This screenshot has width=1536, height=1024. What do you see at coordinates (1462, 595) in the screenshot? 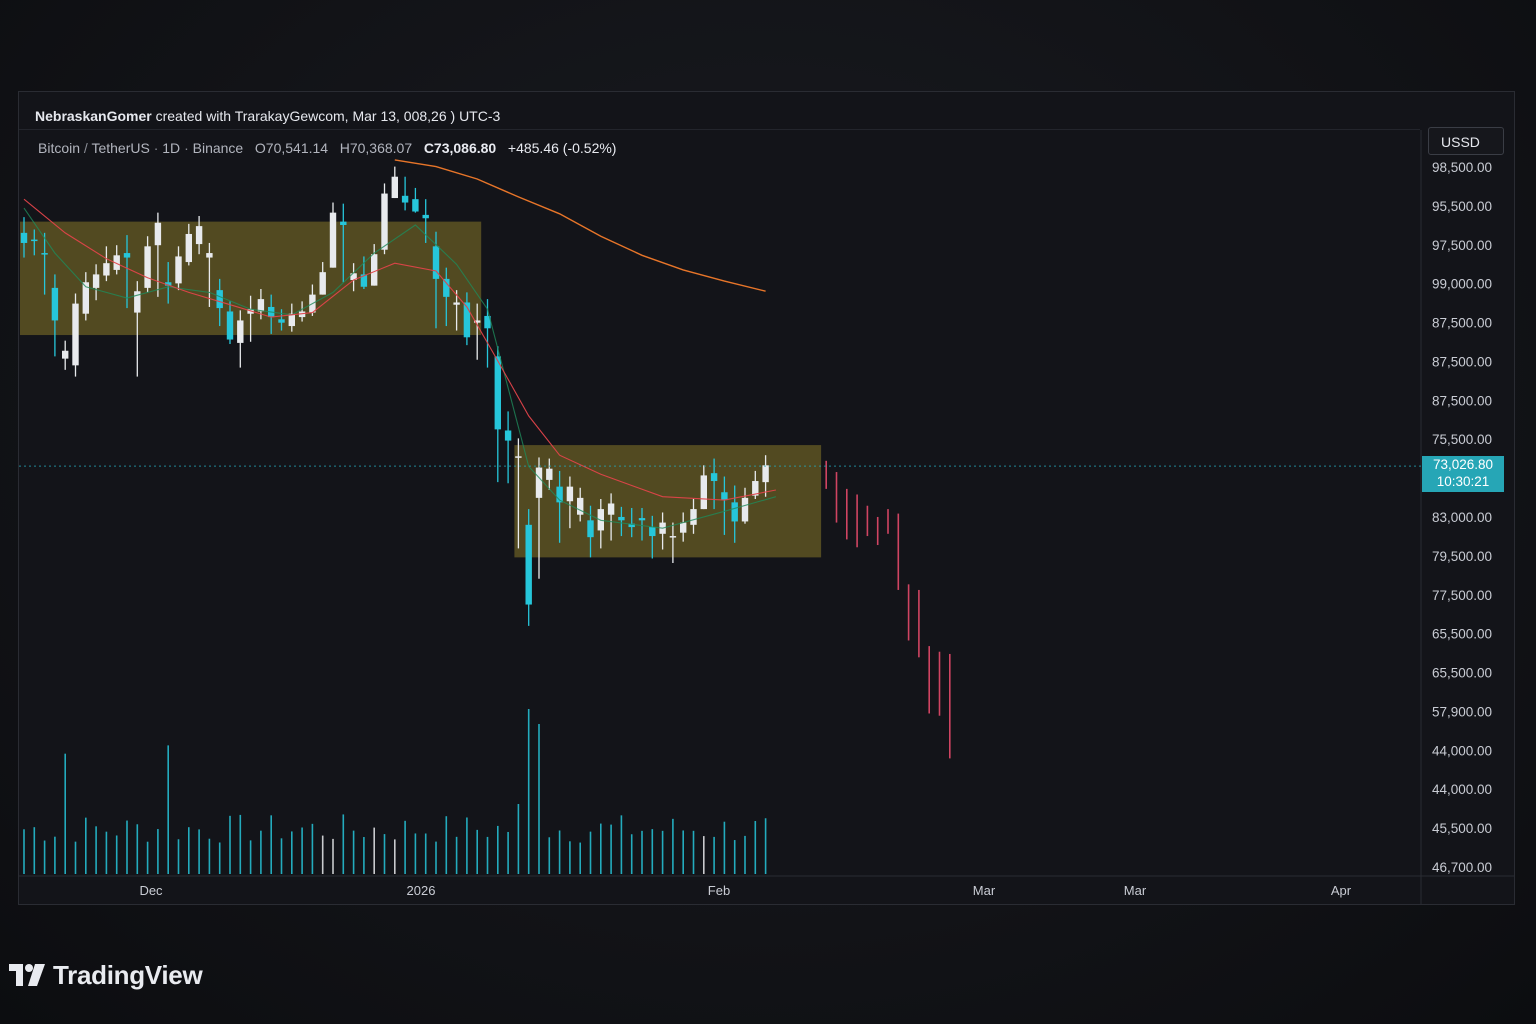
I see `price-axis-label: 77,500.00` at bounding box center [1462, 595].